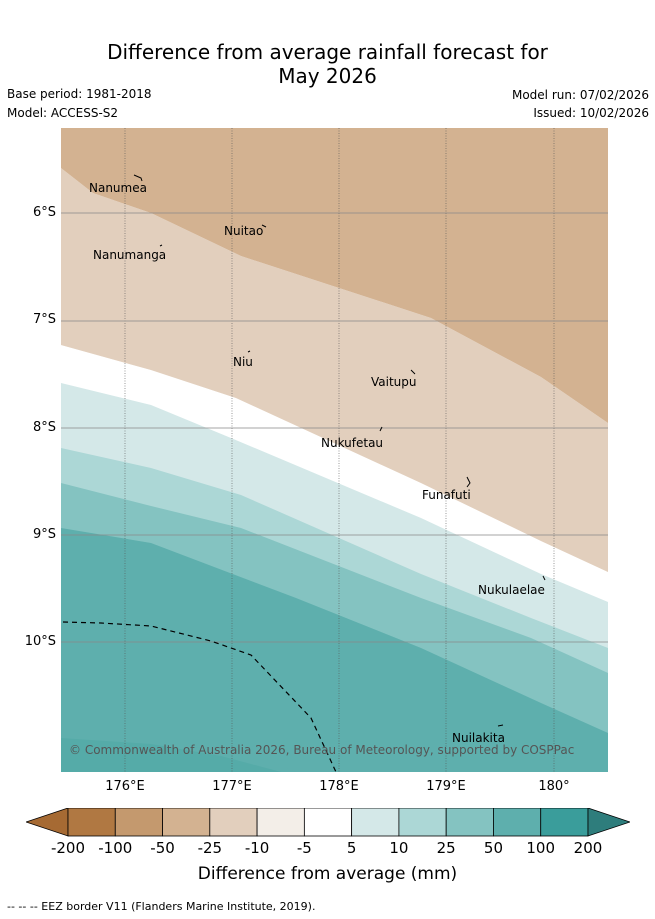 This screenshot has width=655, height=919. Describe the element at coordinates (264, 226) in the screenshot. I see `nuitao-island` at that location.